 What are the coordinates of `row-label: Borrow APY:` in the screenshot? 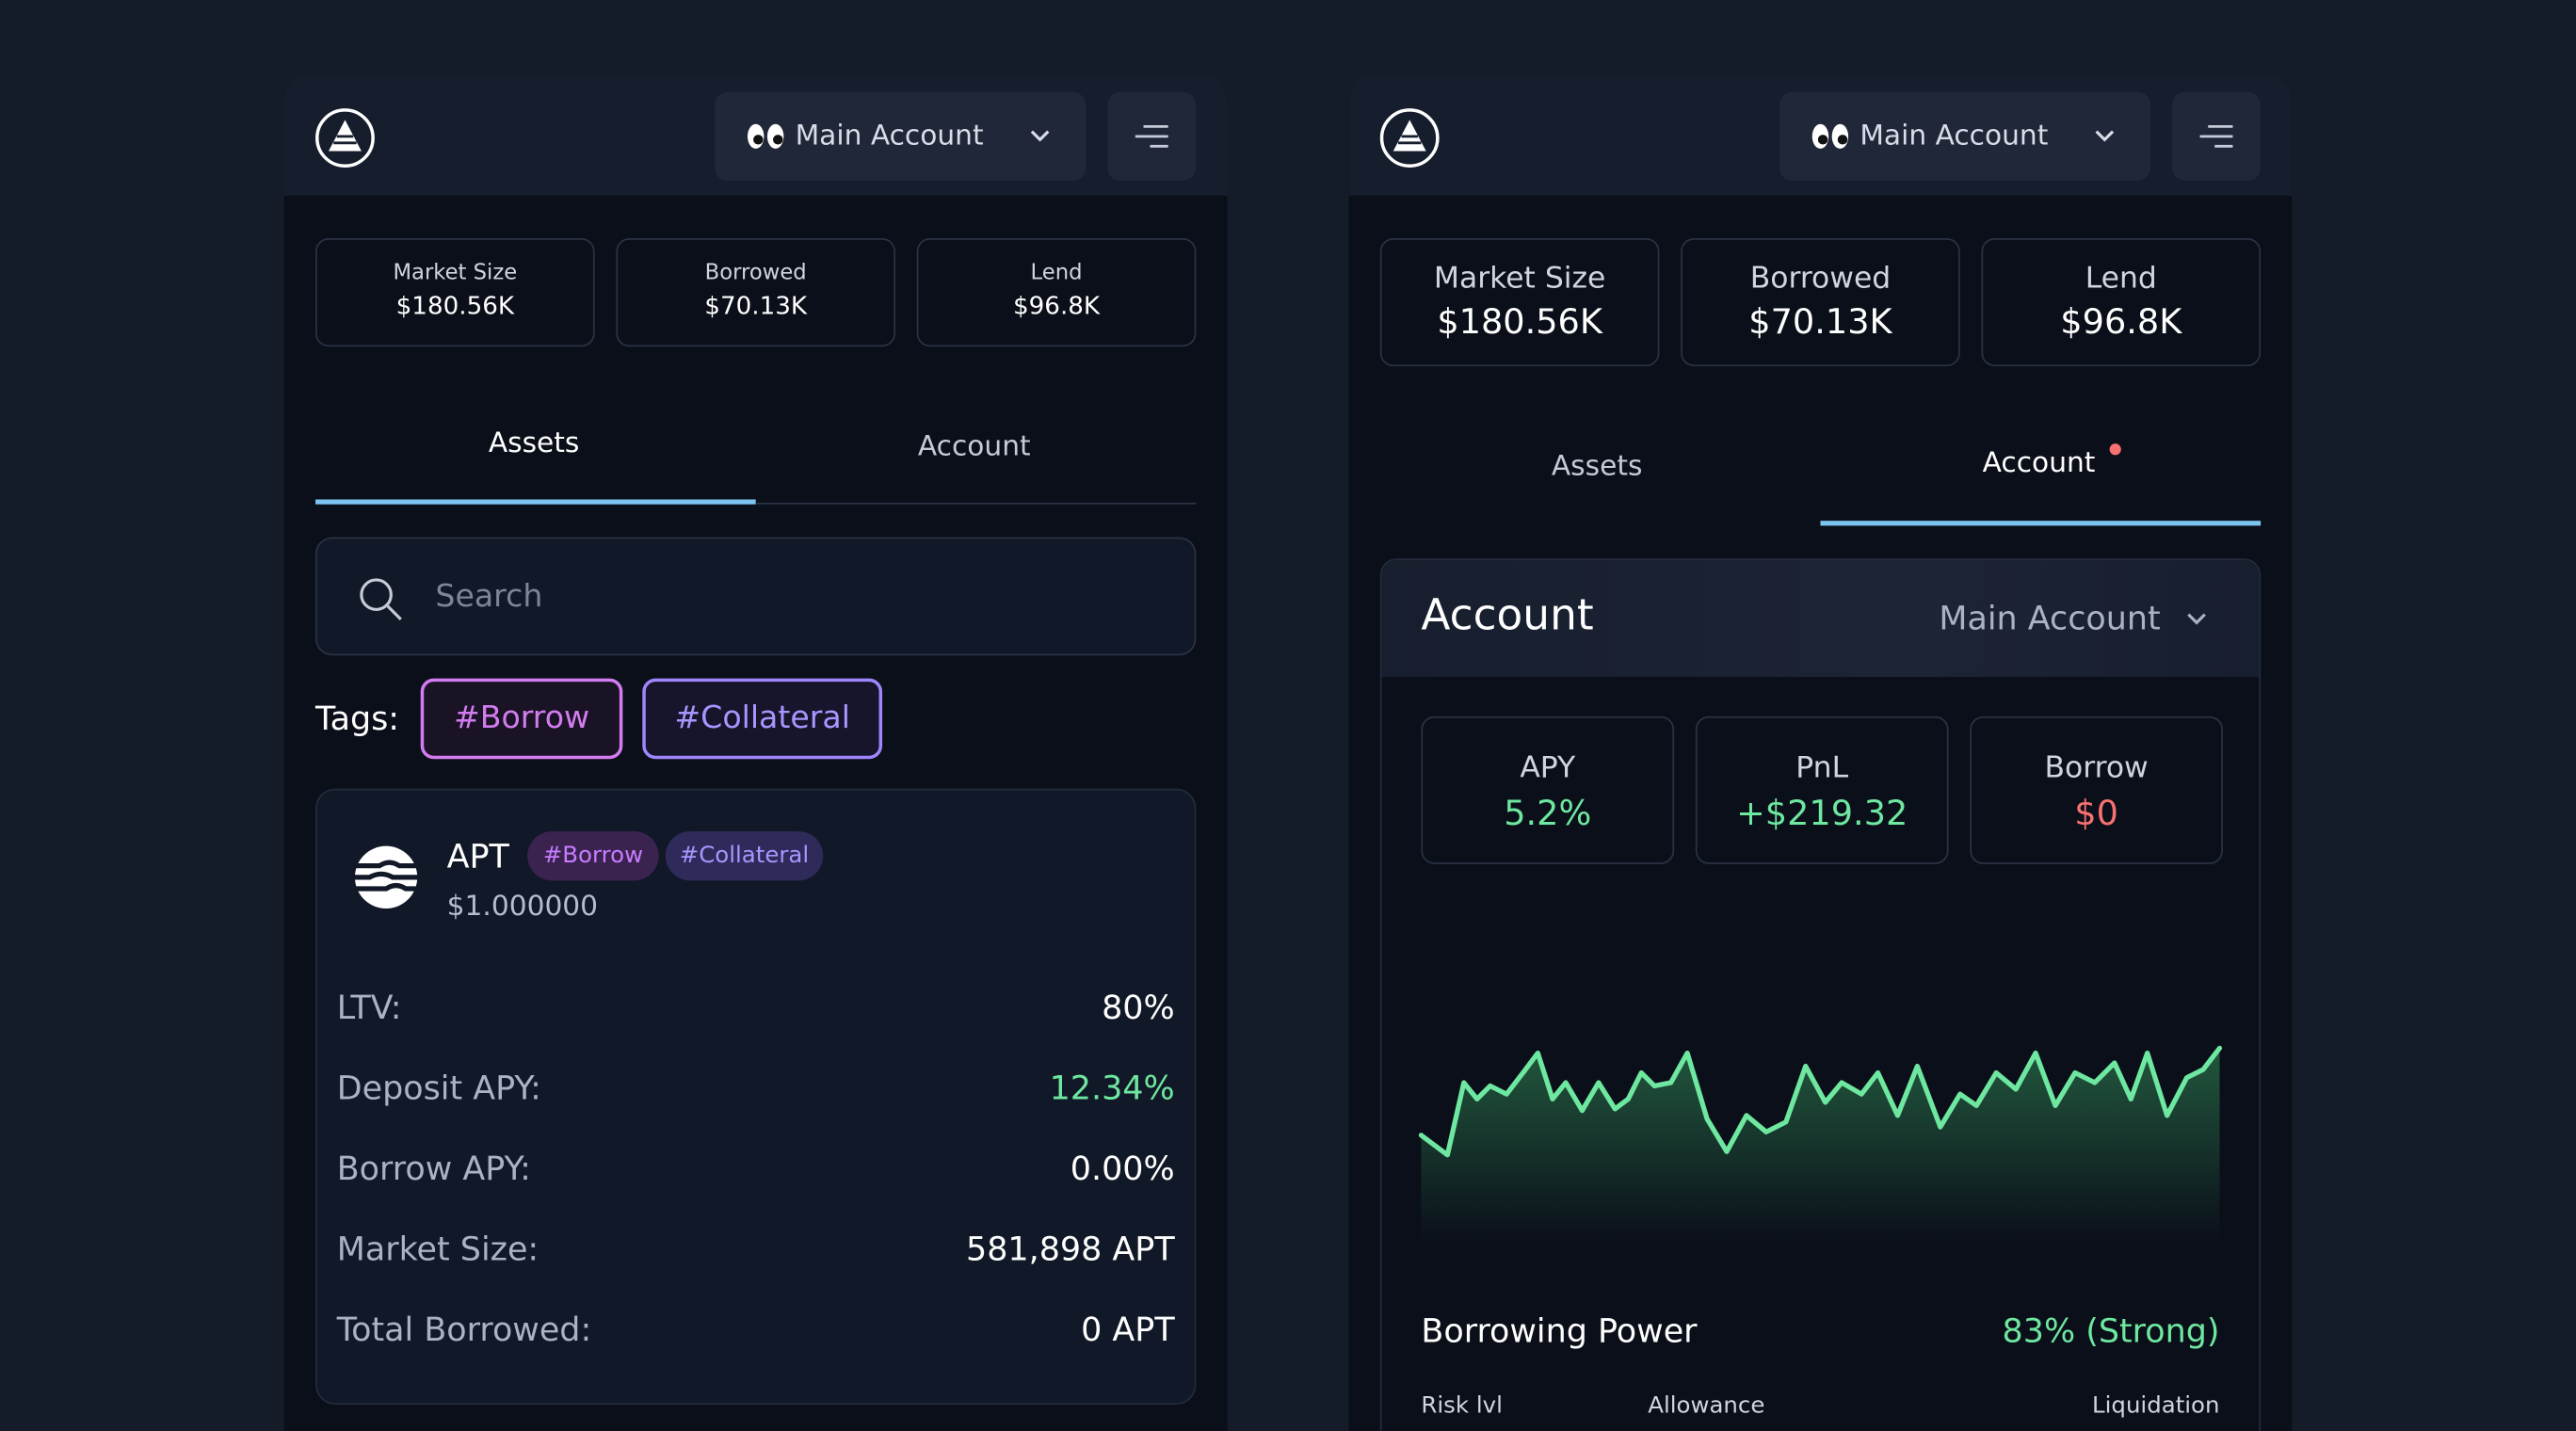 It's located at (433, 1168).